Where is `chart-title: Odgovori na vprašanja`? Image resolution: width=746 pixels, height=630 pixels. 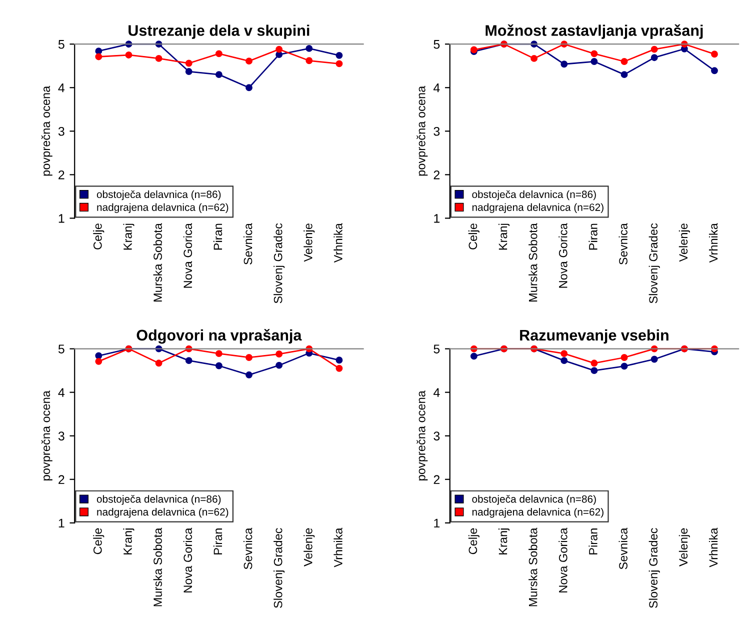
chart-title: Odgovori na vprašanja is located at coordinates (219, 336).